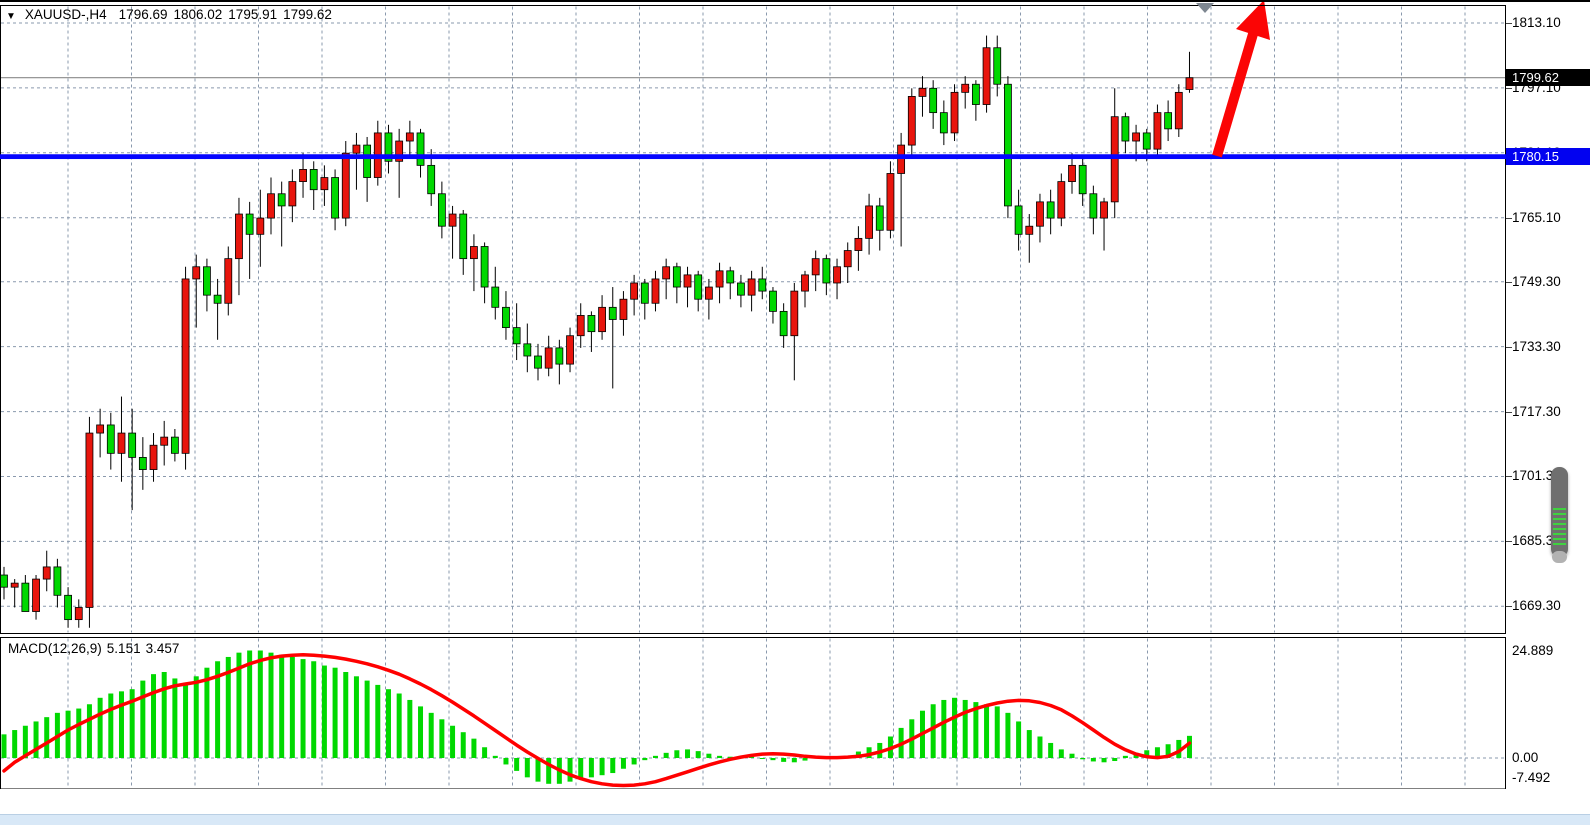 The image size is (1590, 825). I want to click on macd-name: MACD(12,26,9), so click(55, 648).